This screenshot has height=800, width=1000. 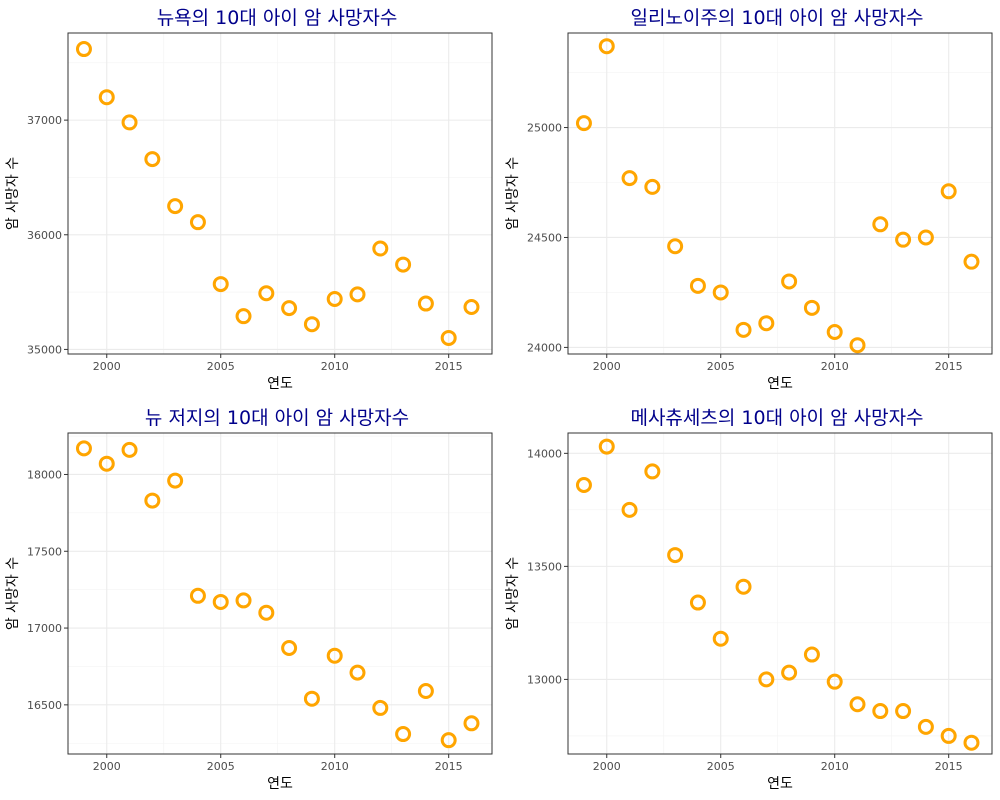 I want to click on y-tick-label: 18000, so click(x=44, y=474).